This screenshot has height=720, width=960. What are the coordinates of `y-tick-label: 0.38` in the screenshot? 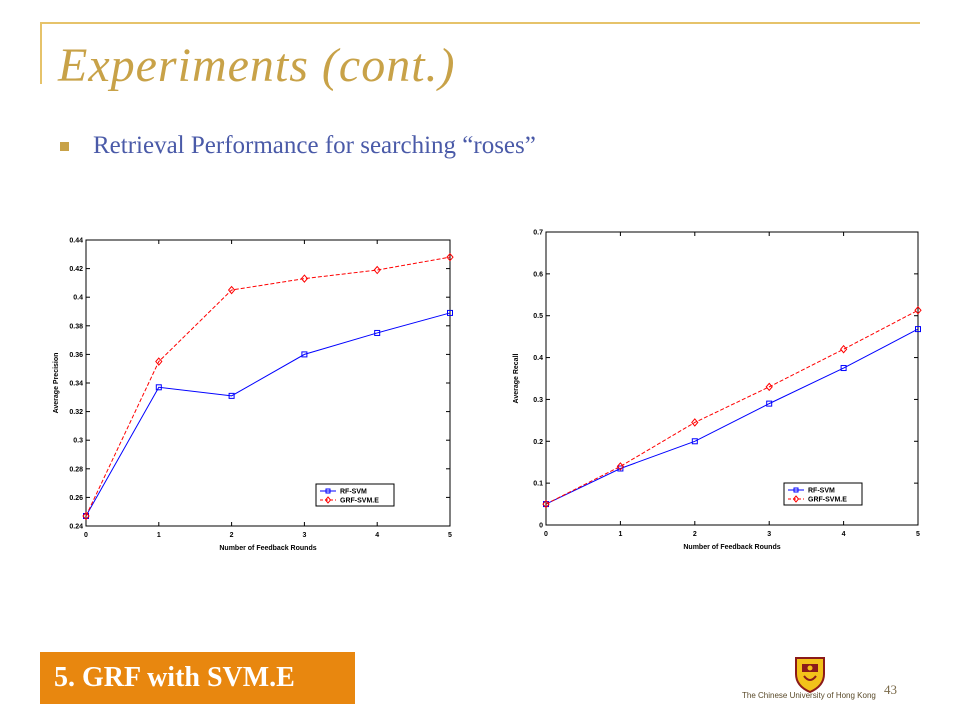 It's located at (76, 326).